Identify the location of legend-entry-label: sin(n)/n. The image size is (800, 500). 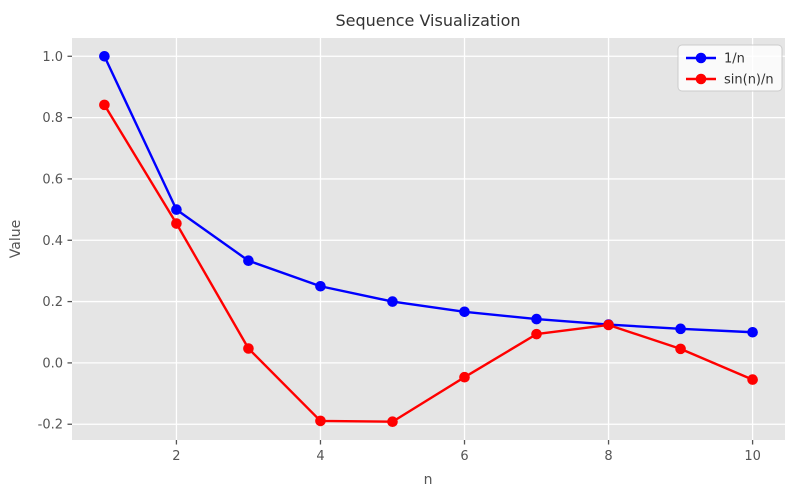
(749, 80).